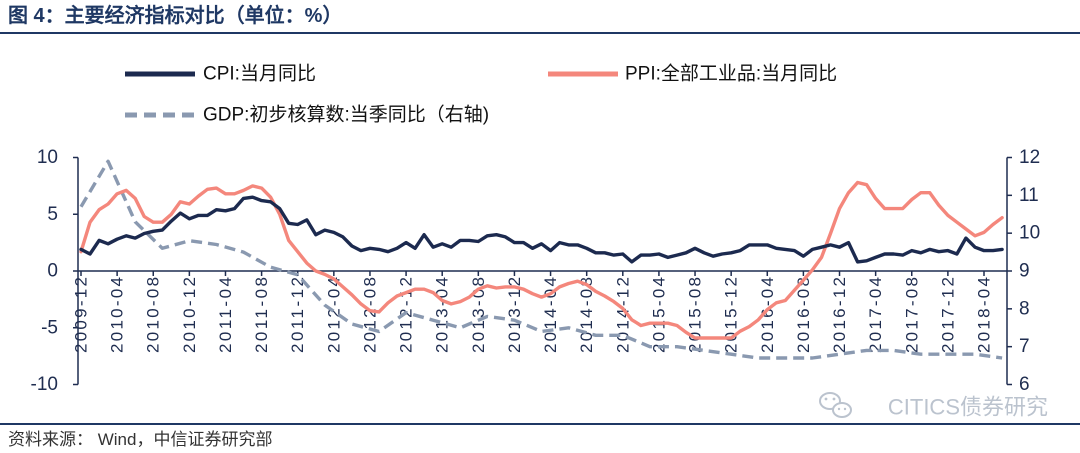  What do you see at coordinates (540, 33) in the screenshot?
I see `title-divider` at bounding box center [540, 33].